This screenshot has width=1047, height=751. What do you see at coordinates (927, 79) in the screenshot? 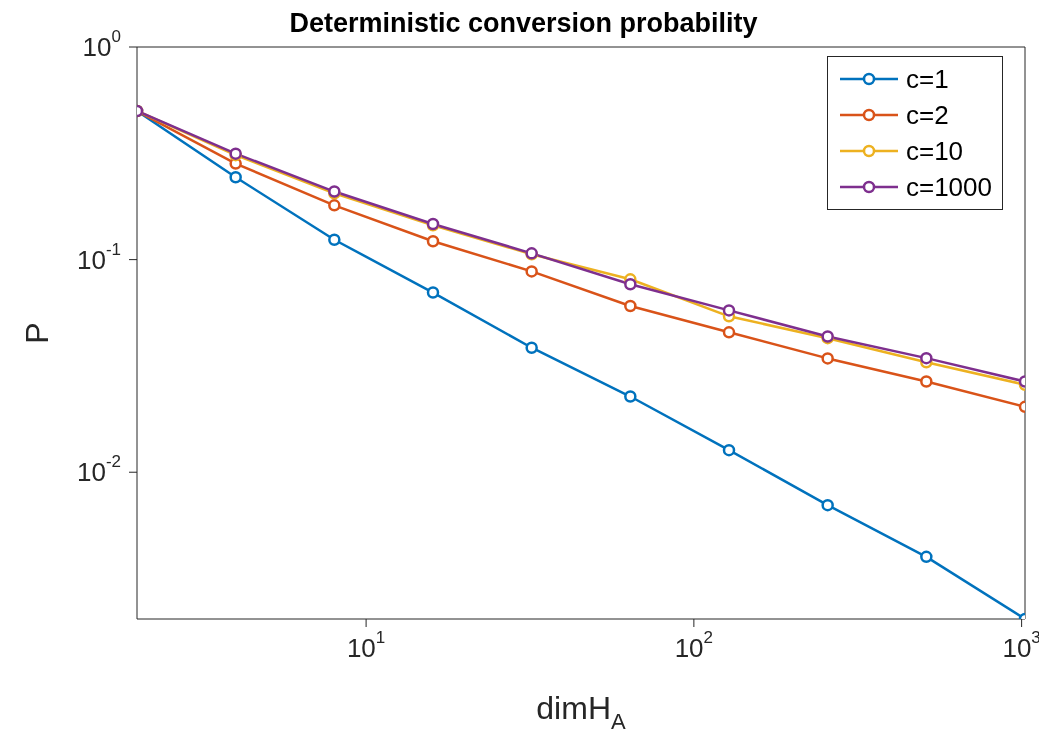
I see `legend-label: c=1` at bounding box center [927, 79].